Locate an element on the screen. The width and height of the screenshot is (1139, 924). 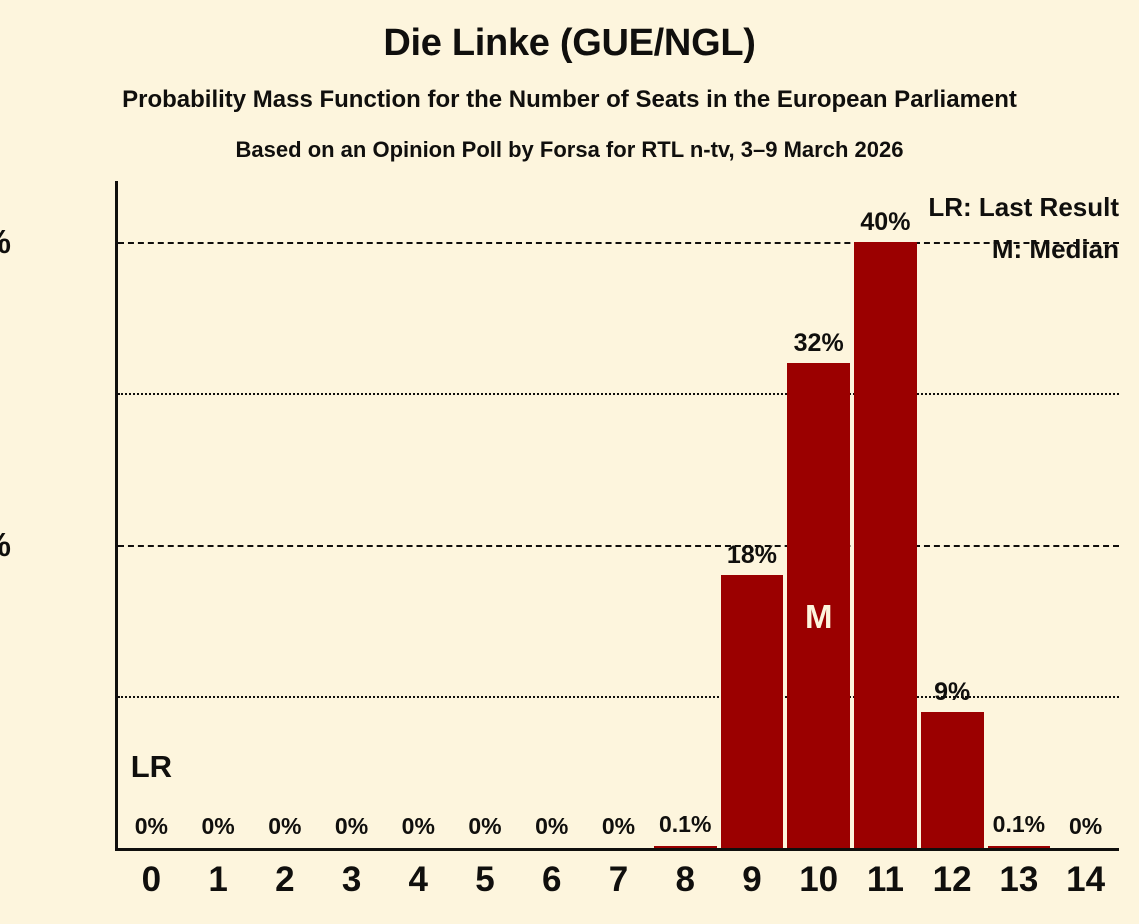
legend-entry-median: M: Median is located at coordinates (1055, 249).